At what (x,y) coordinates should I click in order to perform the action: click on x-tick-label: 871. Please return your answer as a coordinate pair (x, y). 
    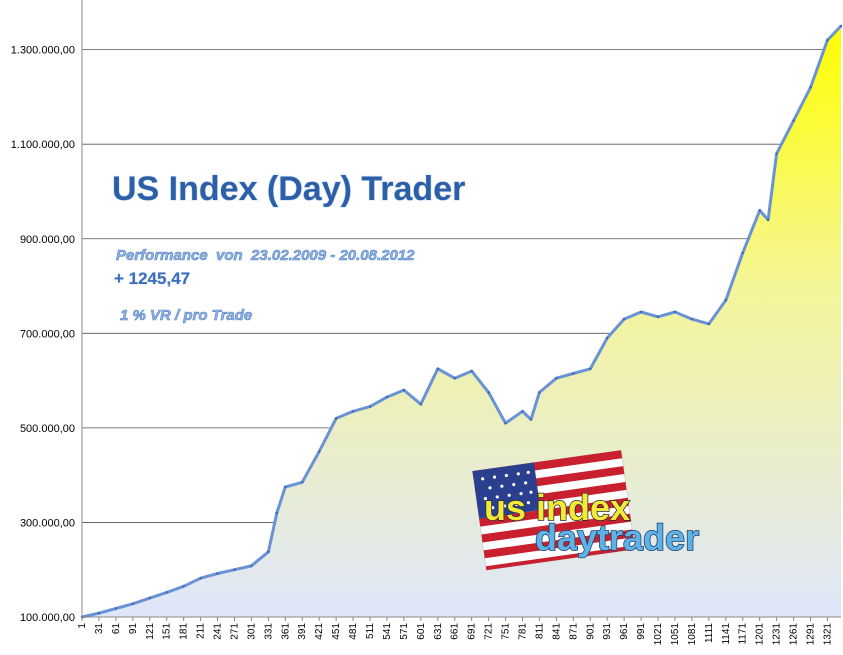
    Looking at the image, I should click on (573, 631).